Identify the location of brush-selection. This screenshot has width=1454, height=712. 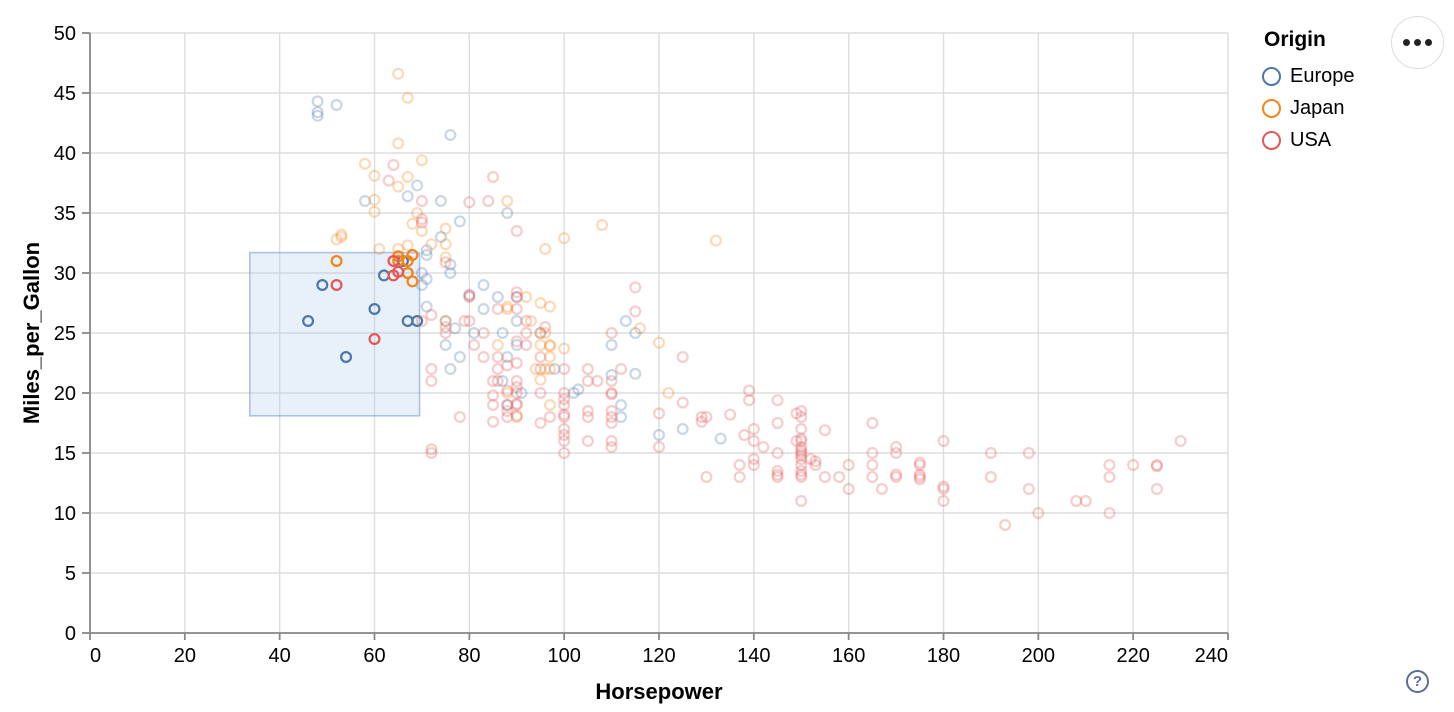
(334, 334).